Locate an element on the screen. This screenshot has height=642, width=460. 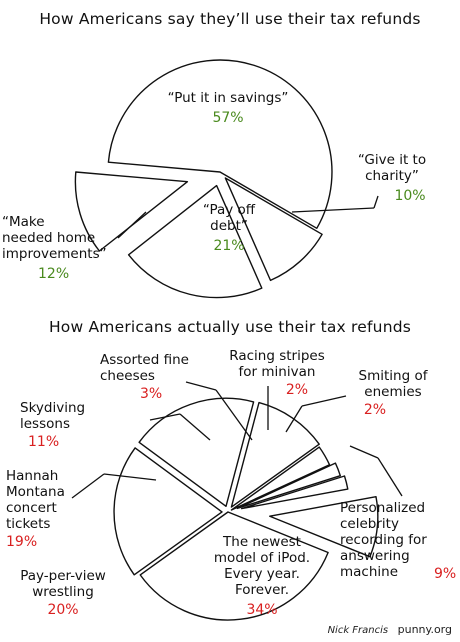
slice-percent: 21% is located at coordinates (229, 246).